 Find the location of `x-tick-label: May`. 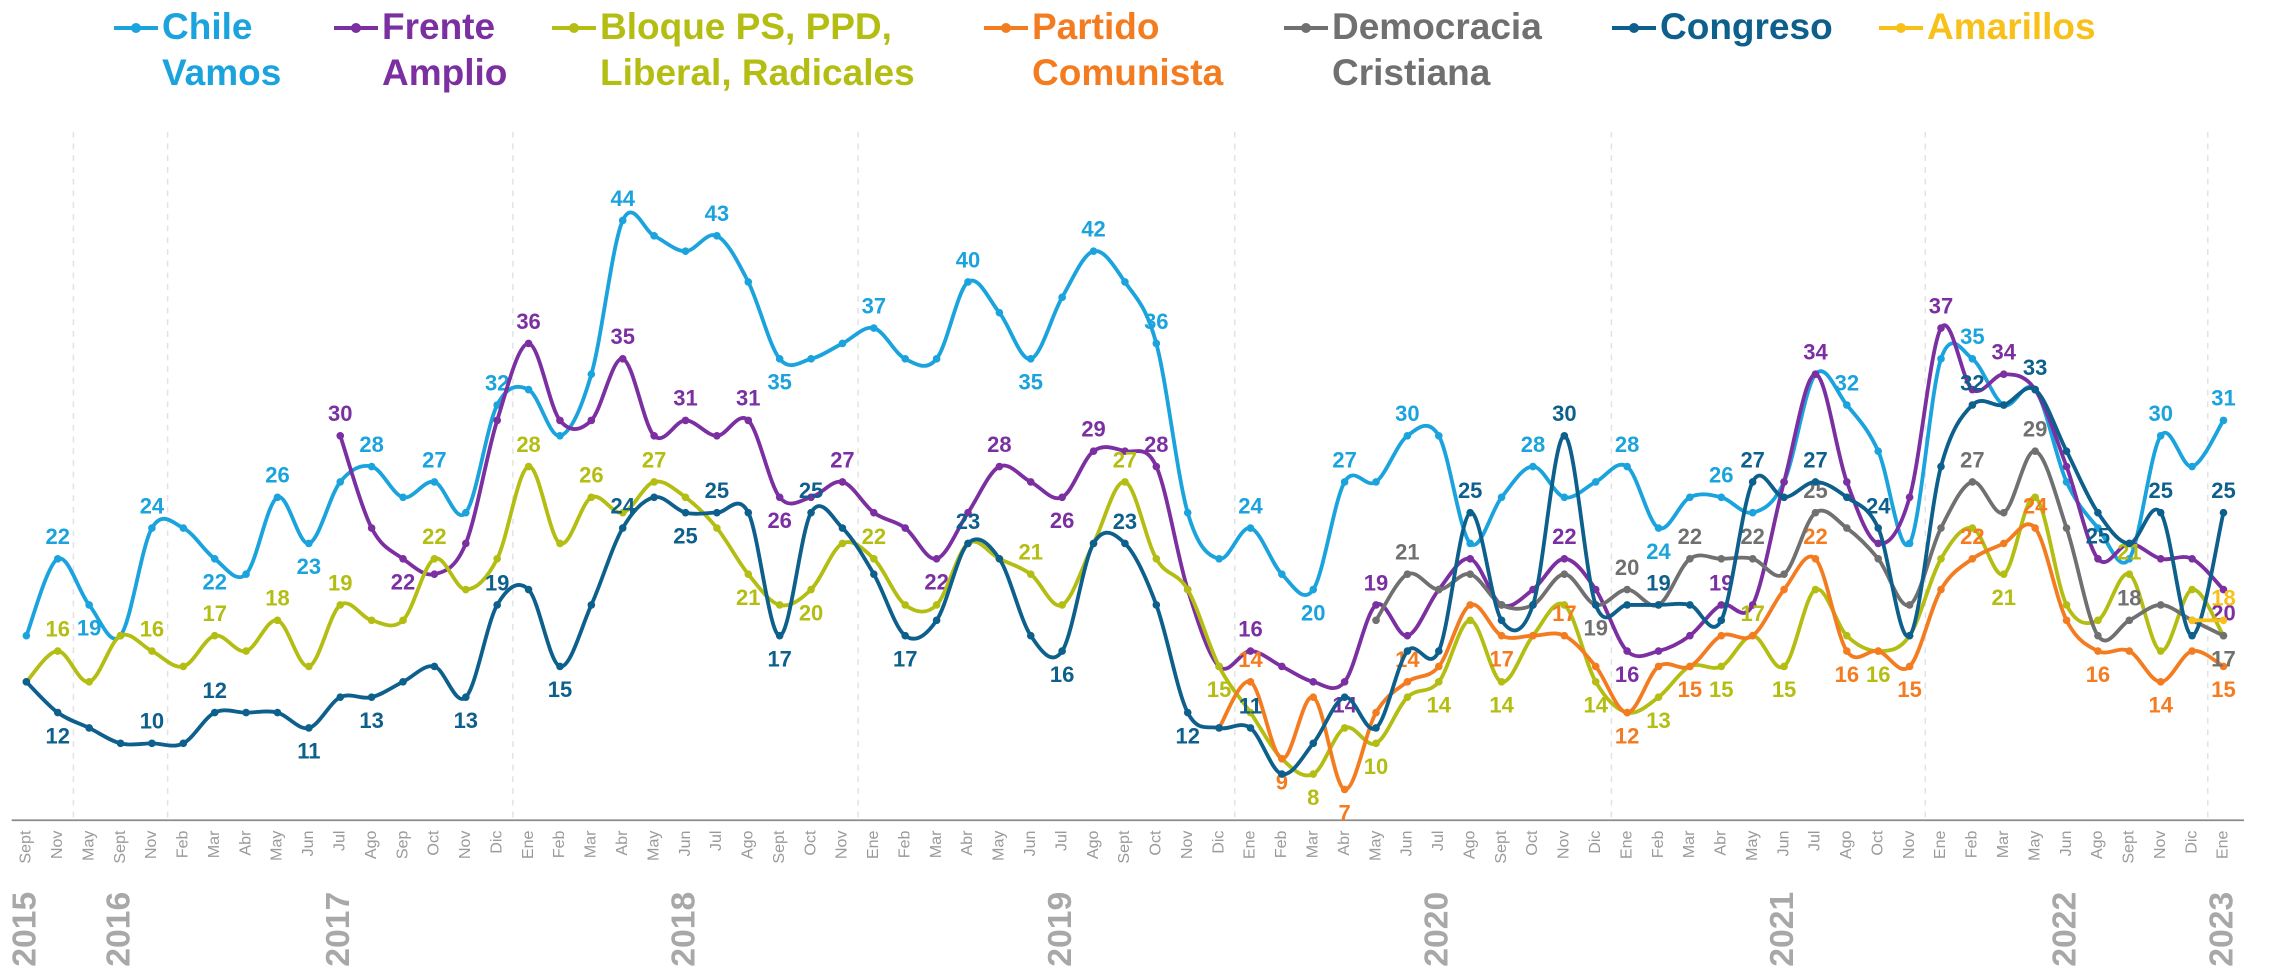

x-tick-label: May is located at coordinates (1375, 845).